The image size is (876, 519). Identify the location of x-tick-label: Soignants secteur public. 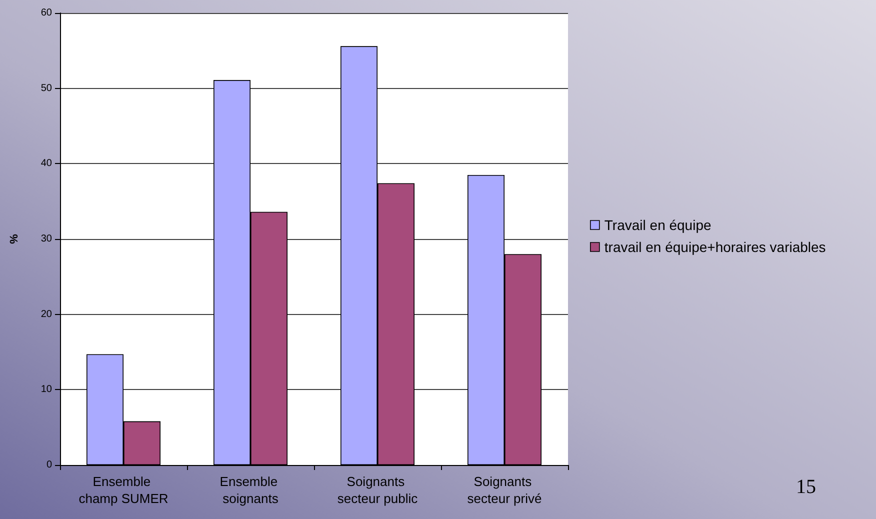
(377, 490).